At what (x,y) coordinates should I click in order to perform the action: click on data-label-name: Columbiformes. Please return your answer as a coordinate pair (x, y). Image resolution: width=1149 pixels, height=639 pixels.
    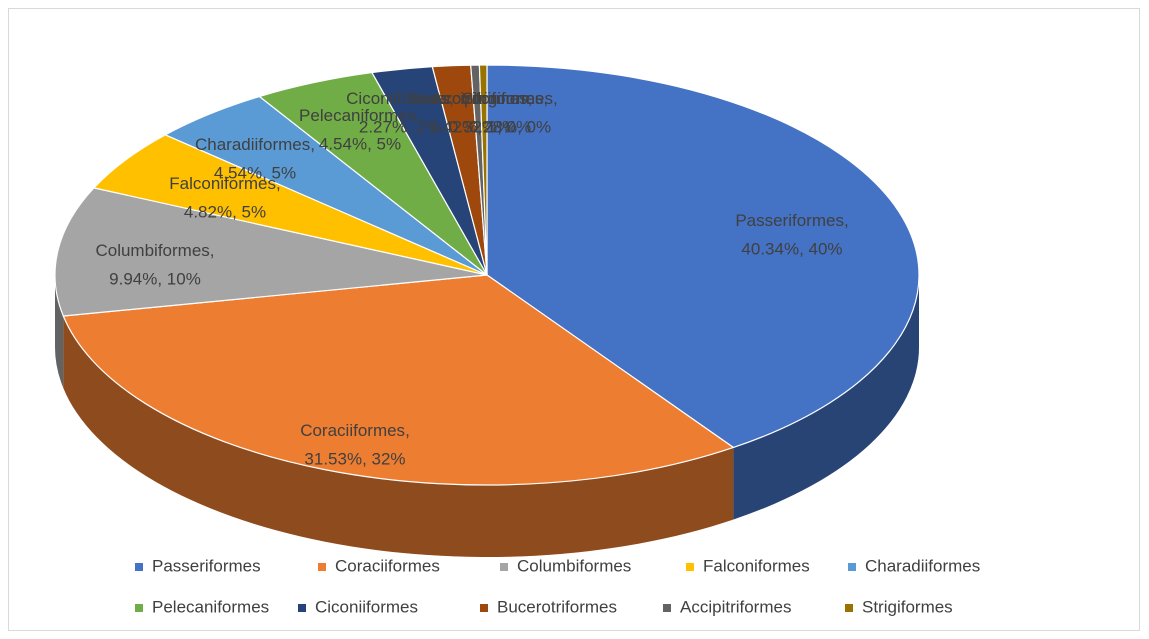
    Looking at the image, I should click on (152, 250).